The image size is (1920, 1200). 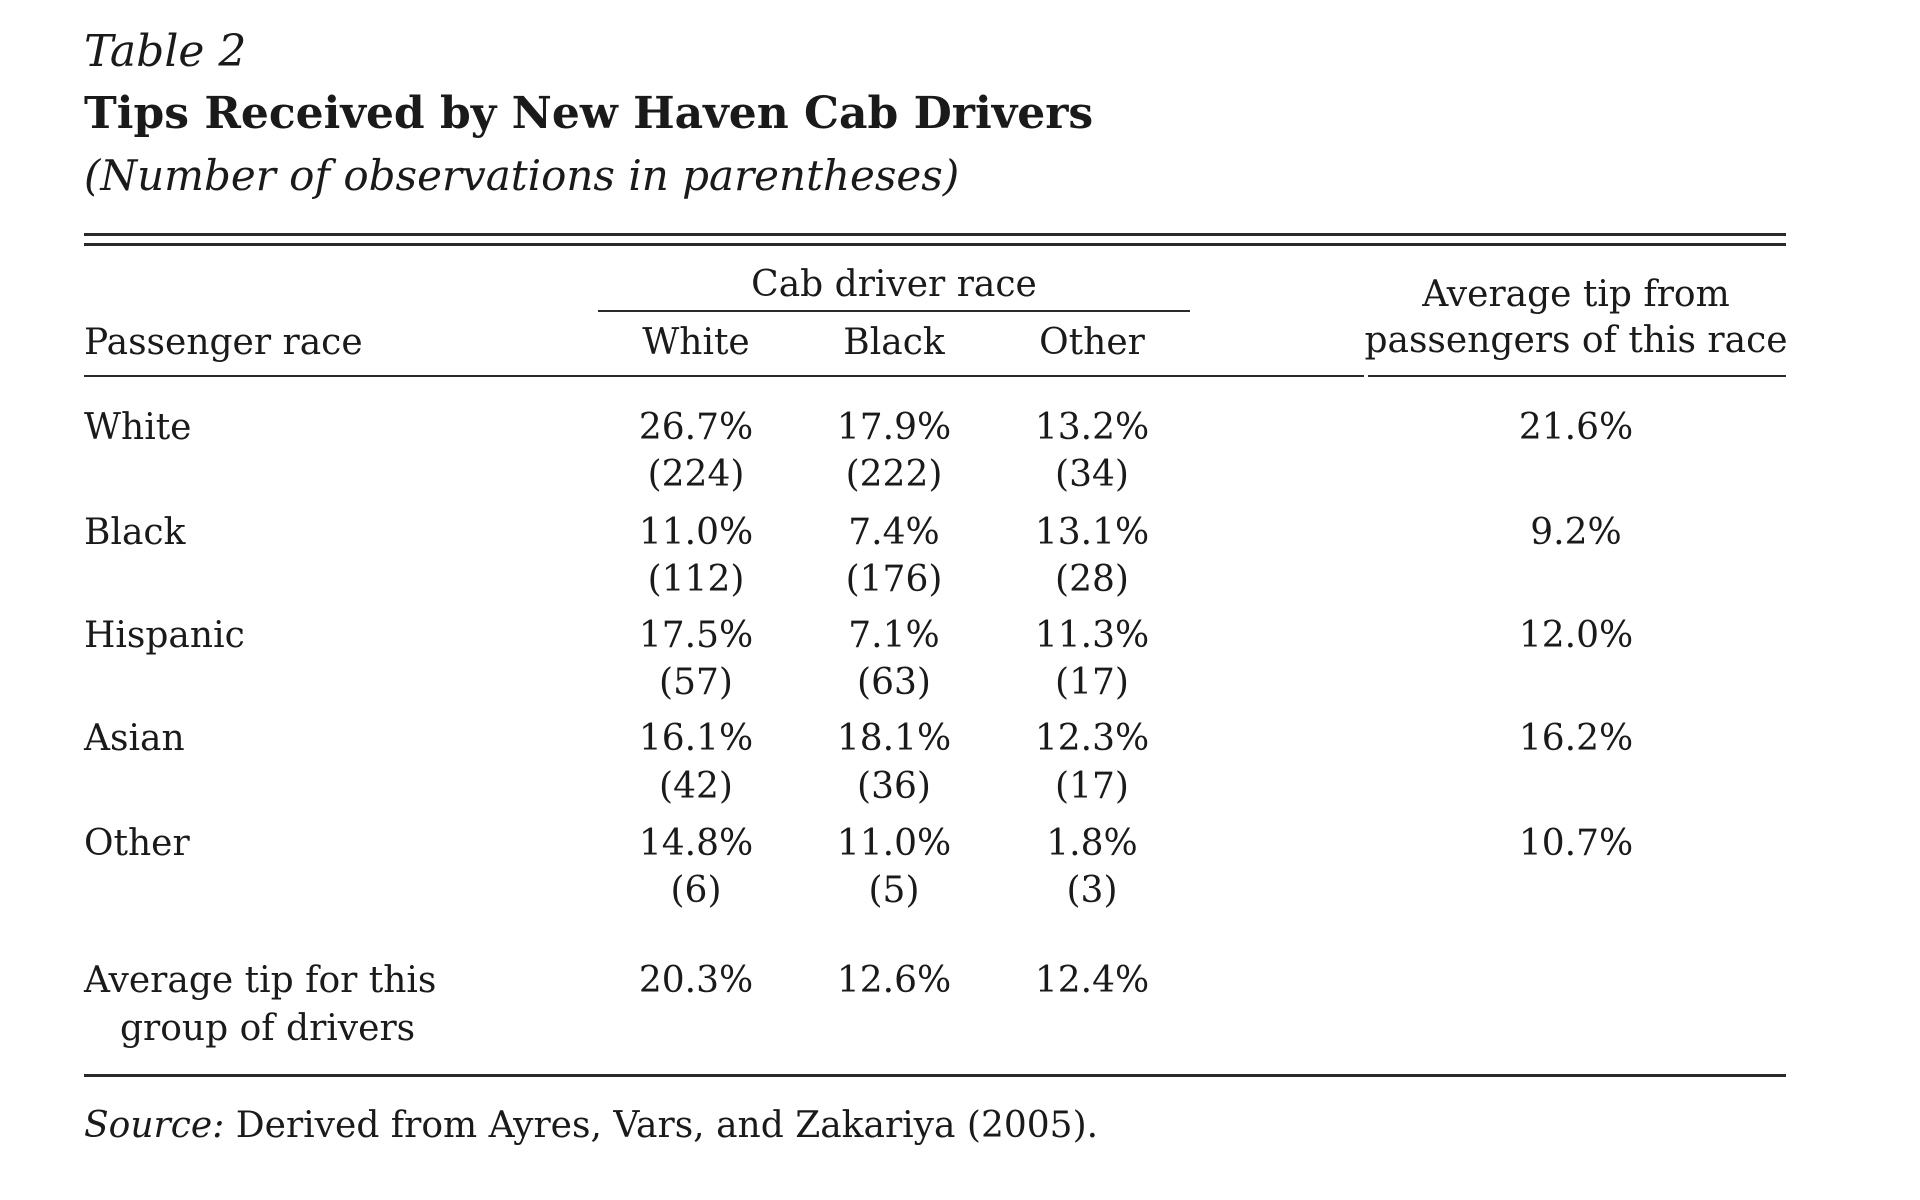 What do you see at coordinates (1577, 376) in the screenshot?
I see `header-rule-right` at bounding box center [1577, 376].